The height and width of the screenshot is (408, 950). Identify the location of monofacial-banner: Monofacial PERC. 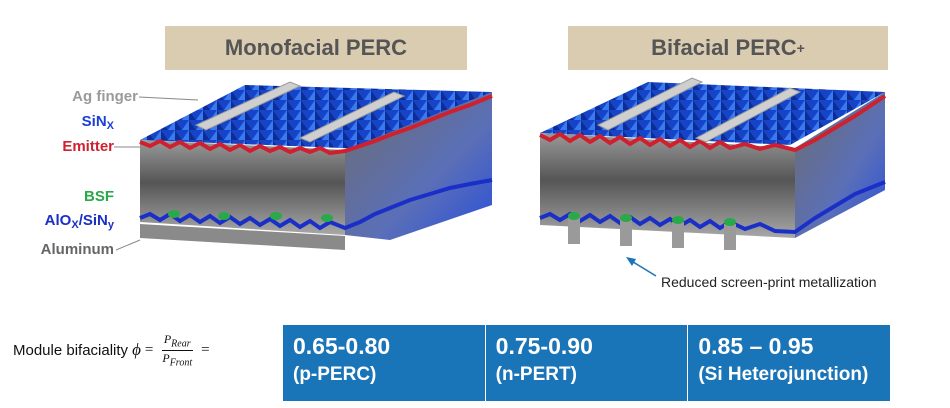
(316, 48).